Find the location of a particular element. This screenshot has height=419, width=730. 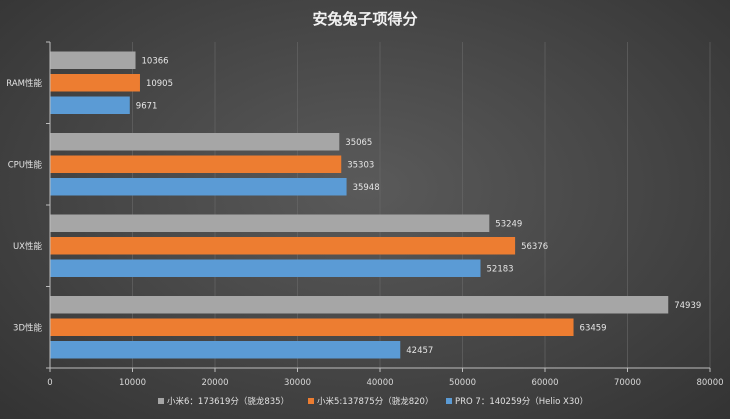

x-tick-label: 10000 is located at coordinates (132, 383).